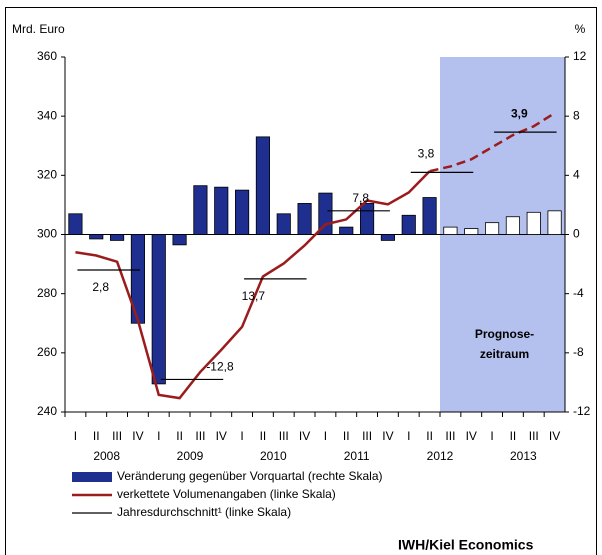  I want to click on annual-annotation: 3,9, so click(519, 113).